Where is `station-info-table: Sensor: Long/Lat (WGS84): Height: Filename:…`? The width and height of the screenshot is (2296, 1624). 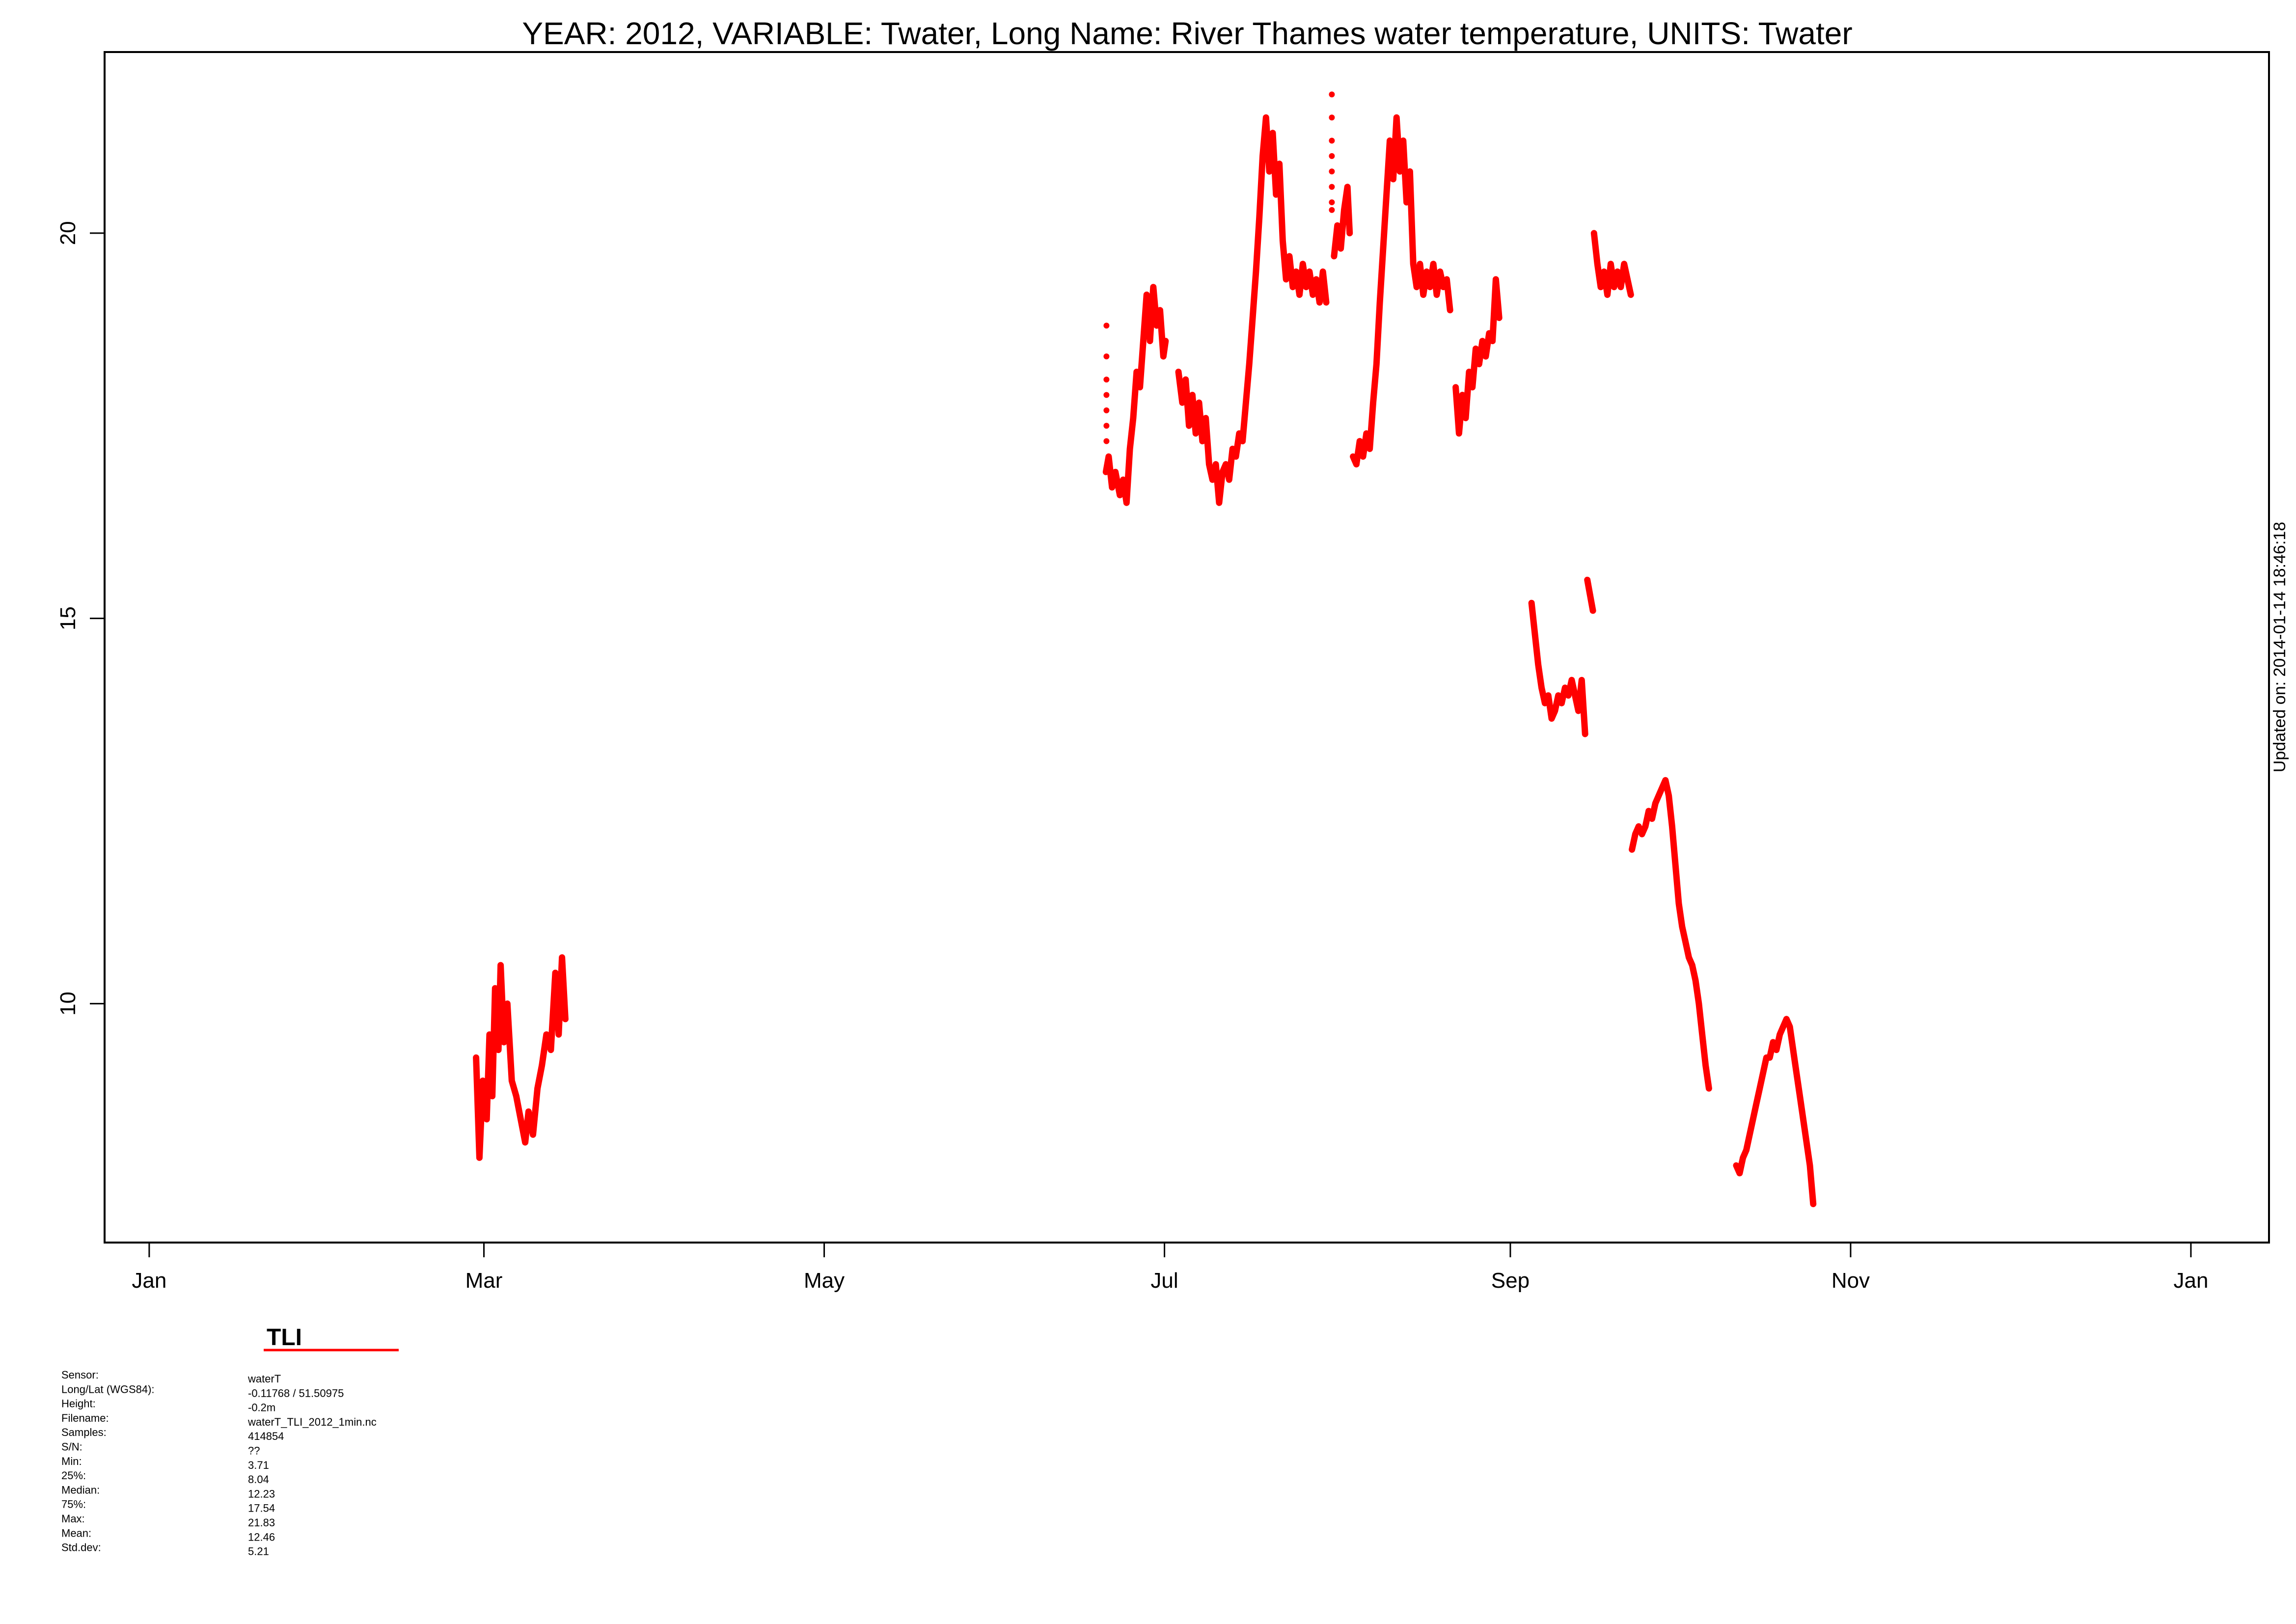
station-info-table: Sensor: Long/Lat (WGS84): Height: Filename:… is located at coordinates (219, 1463).